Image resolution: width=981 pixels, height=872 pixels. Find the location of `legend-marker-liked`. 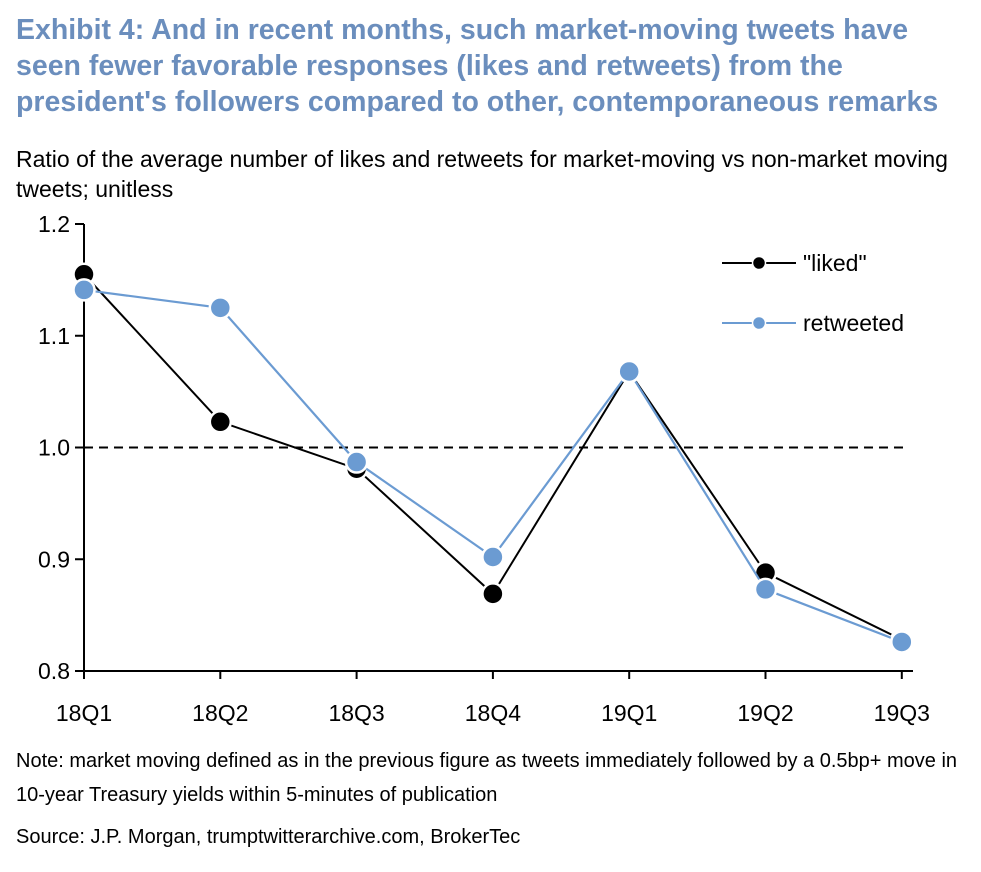

legend-marker-liked is located at coordinates (759, 263).